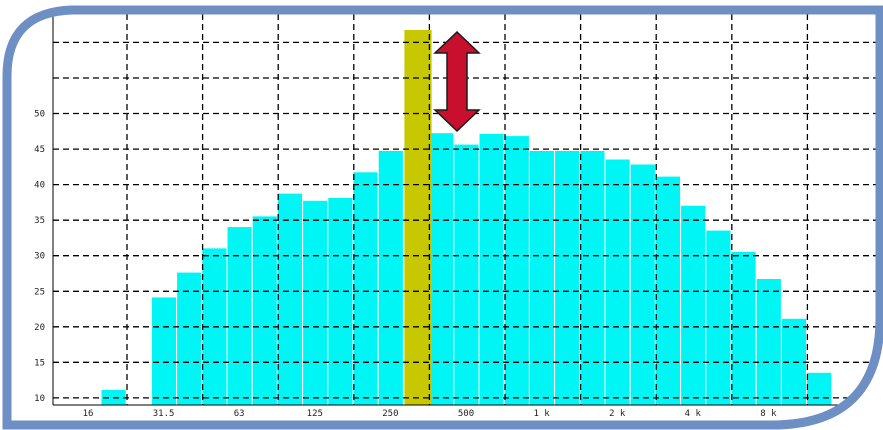  What do you see at coordinates (466, 414) in the screenshot?
I see `x-tick-5: 500` at bounding box center [466, 414].